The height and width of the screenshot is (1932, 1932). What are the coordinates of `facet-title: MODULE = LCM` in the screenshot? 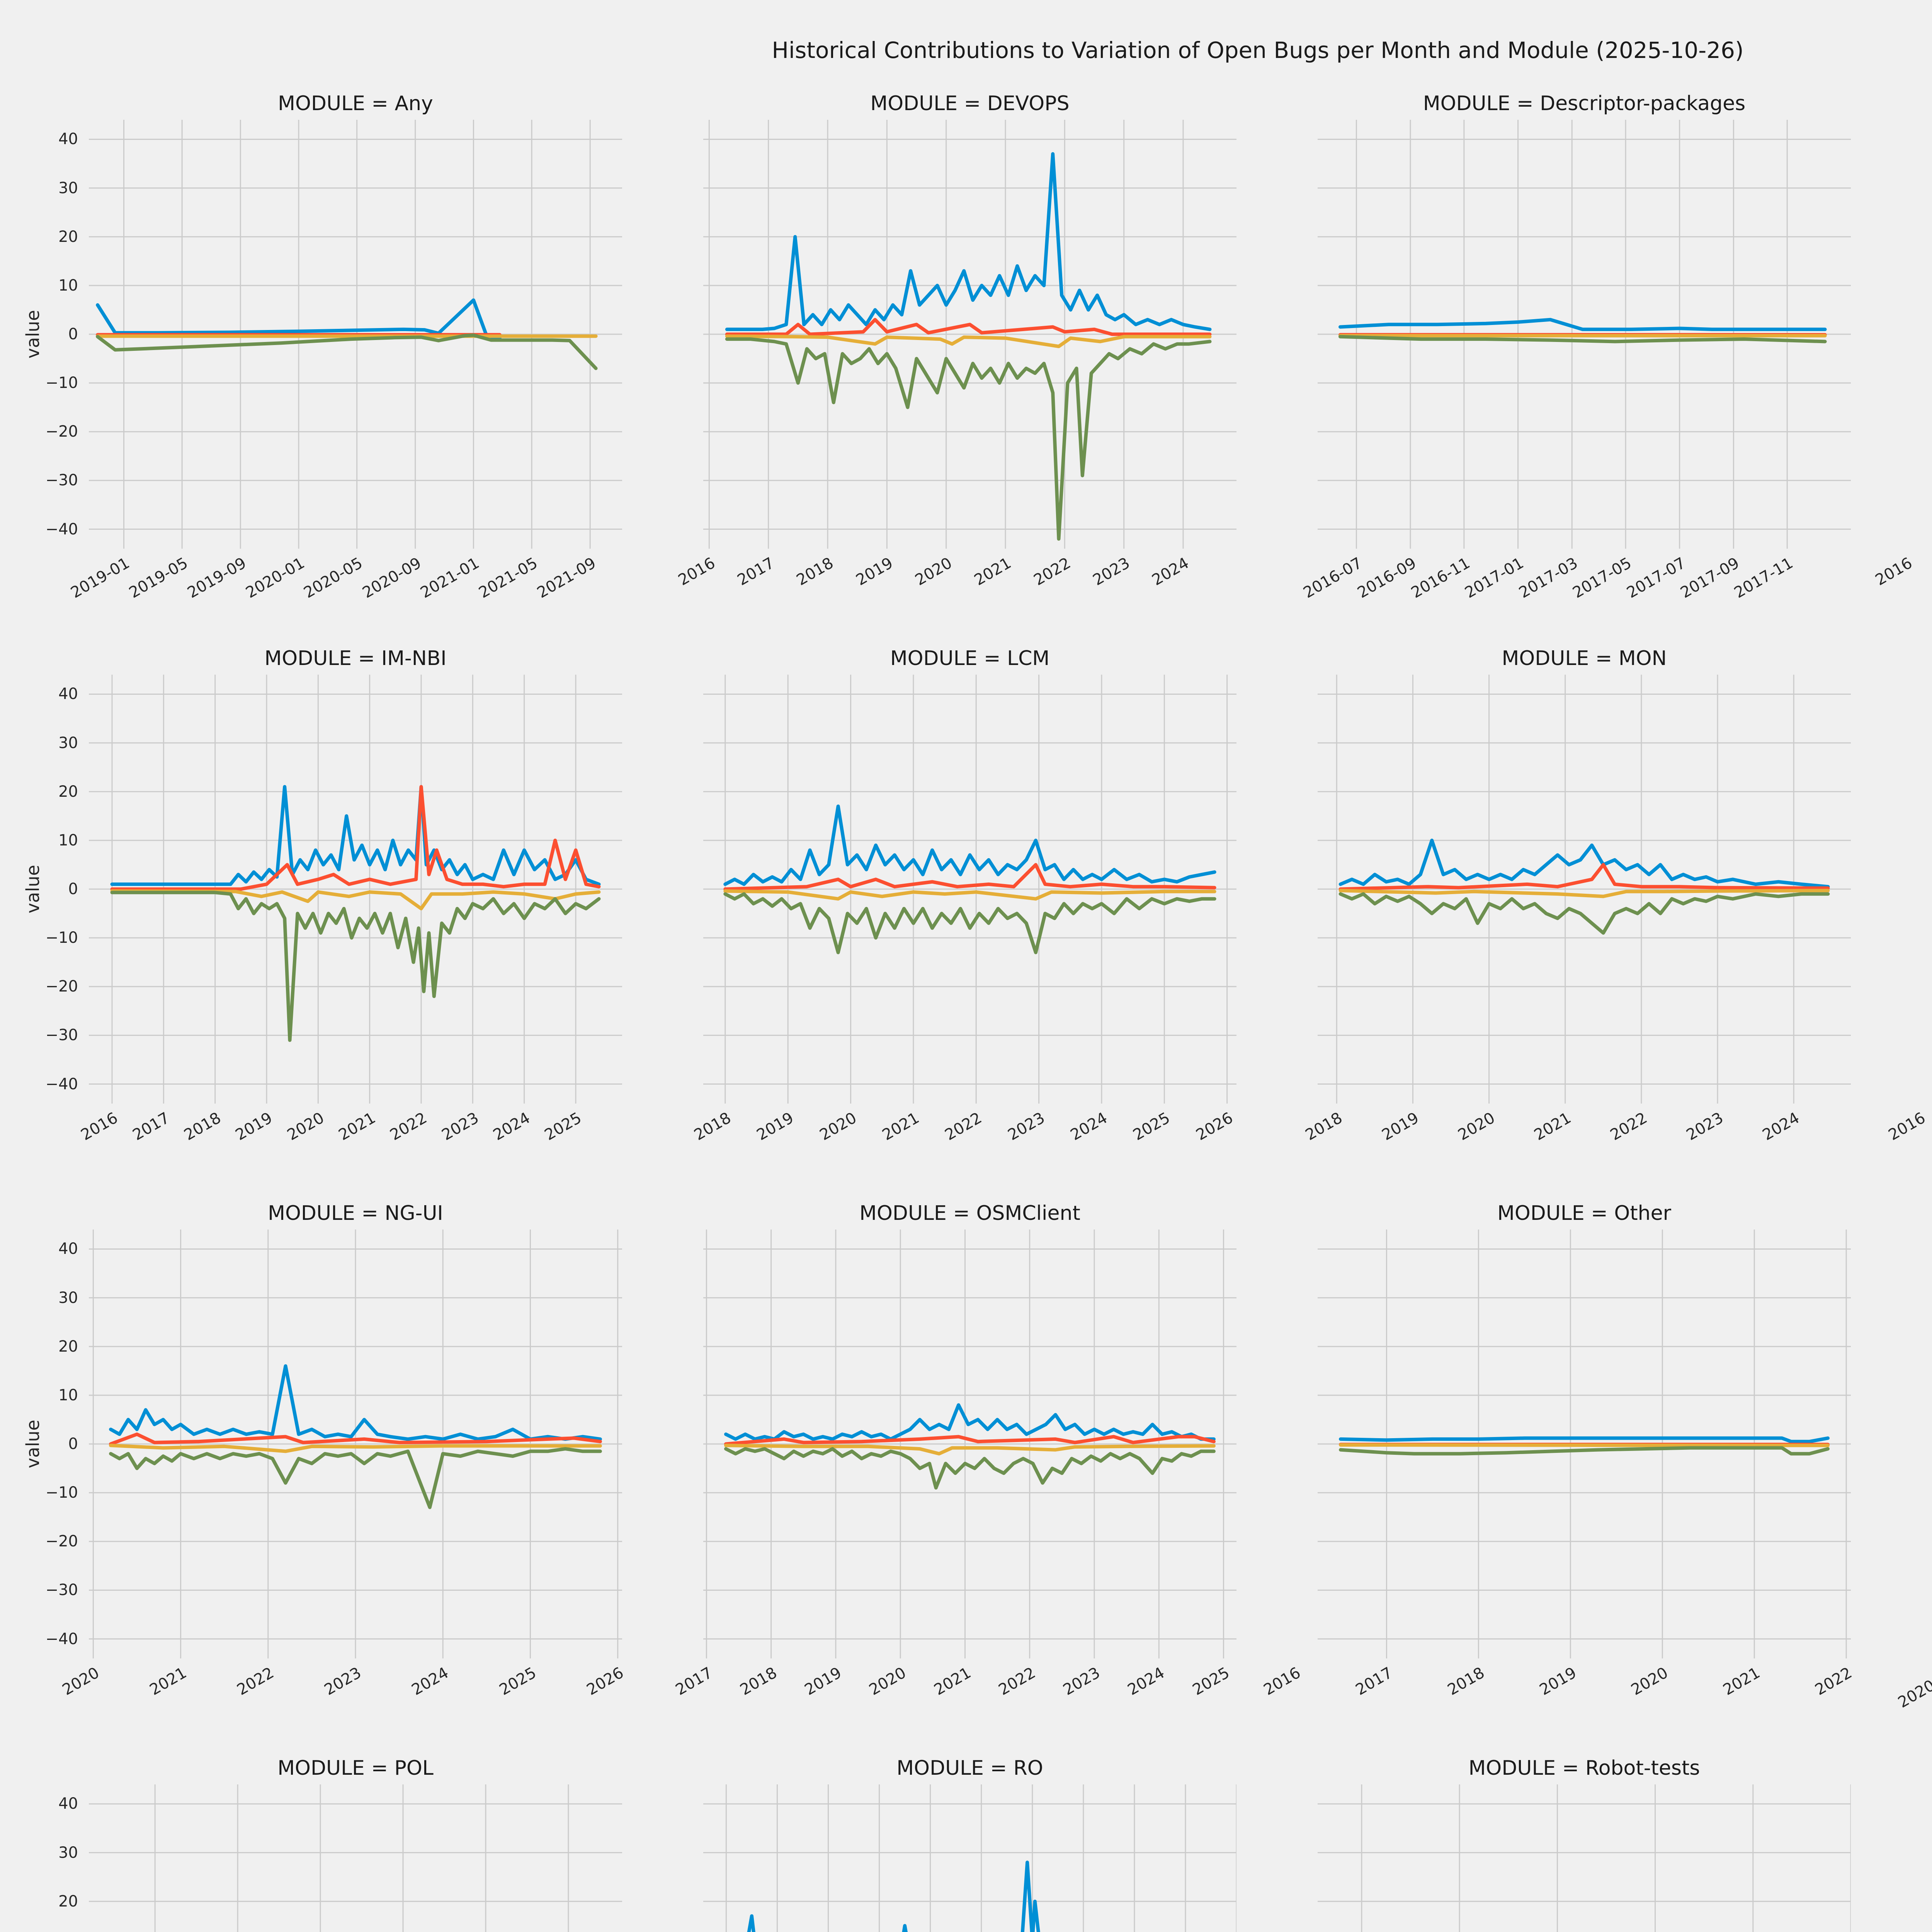 It's located at (970, 659).